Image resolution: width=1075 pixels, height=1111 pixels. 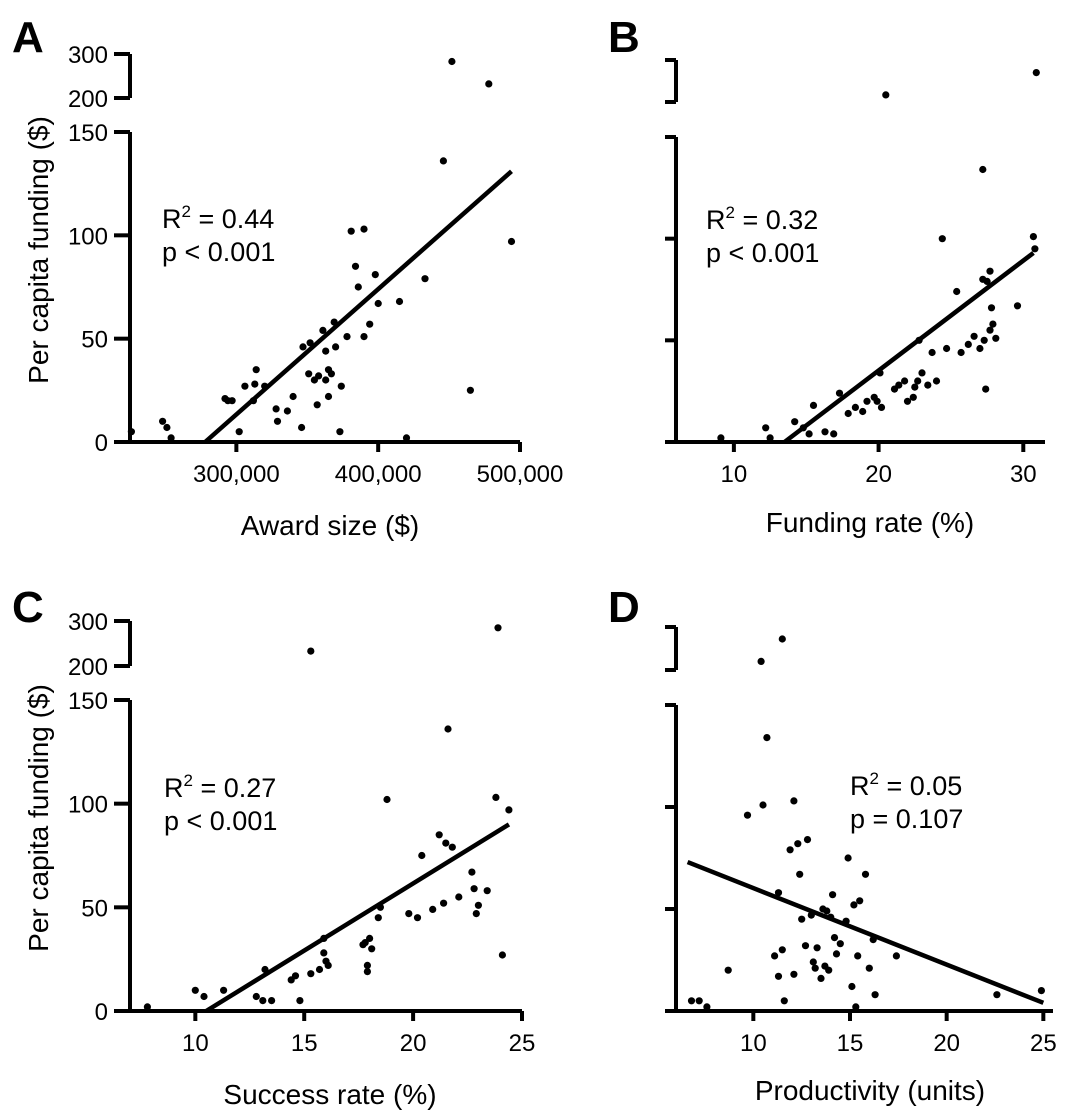 I want to click on p-value-label: p < 0.001, so click(x=220, y=821).